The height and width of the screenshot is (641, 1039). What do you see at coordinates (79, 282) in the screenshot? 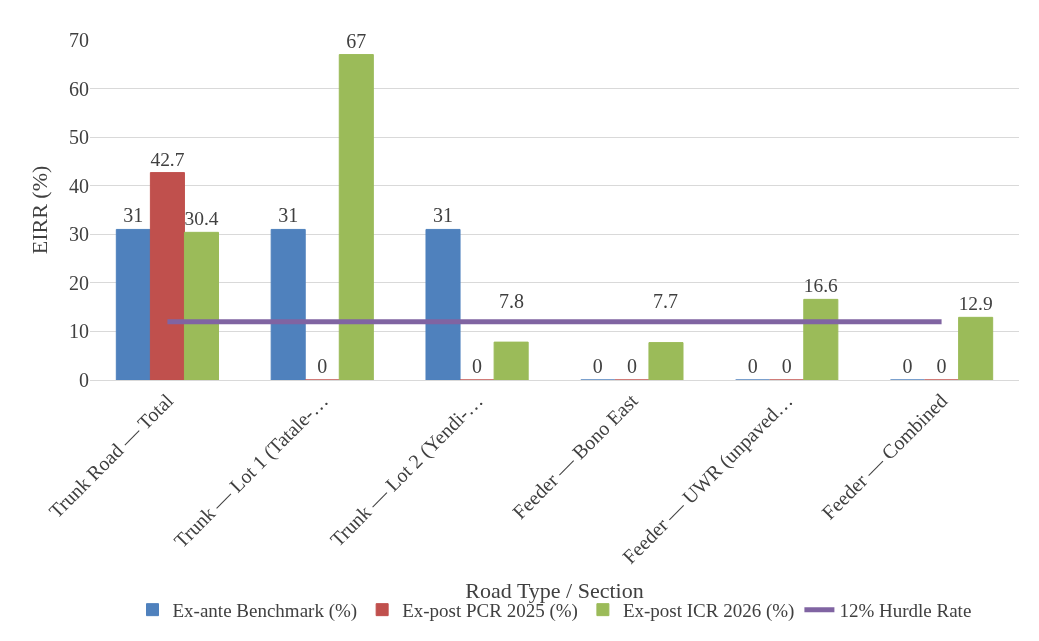
I see `y-tick-label: 20` at bounding box center [79, 282].